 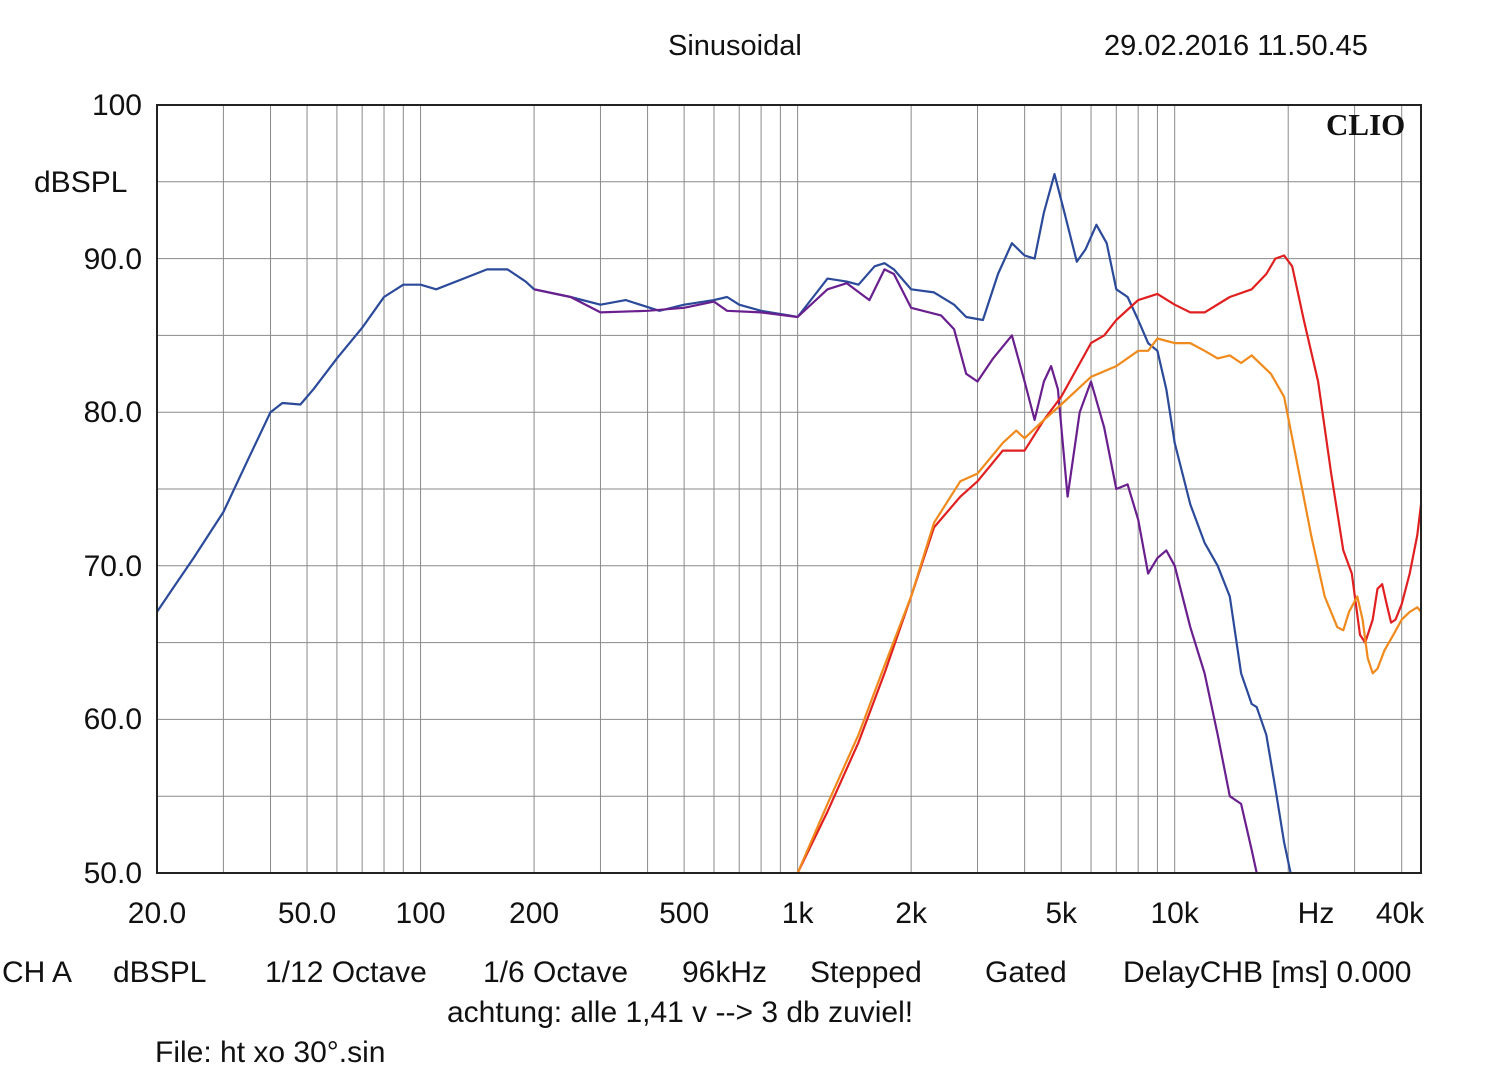 What do you see at coordinates (112, 566) in the screenshot?
I see `y-tick-label: 70.0` at bounding box center [112, 566].